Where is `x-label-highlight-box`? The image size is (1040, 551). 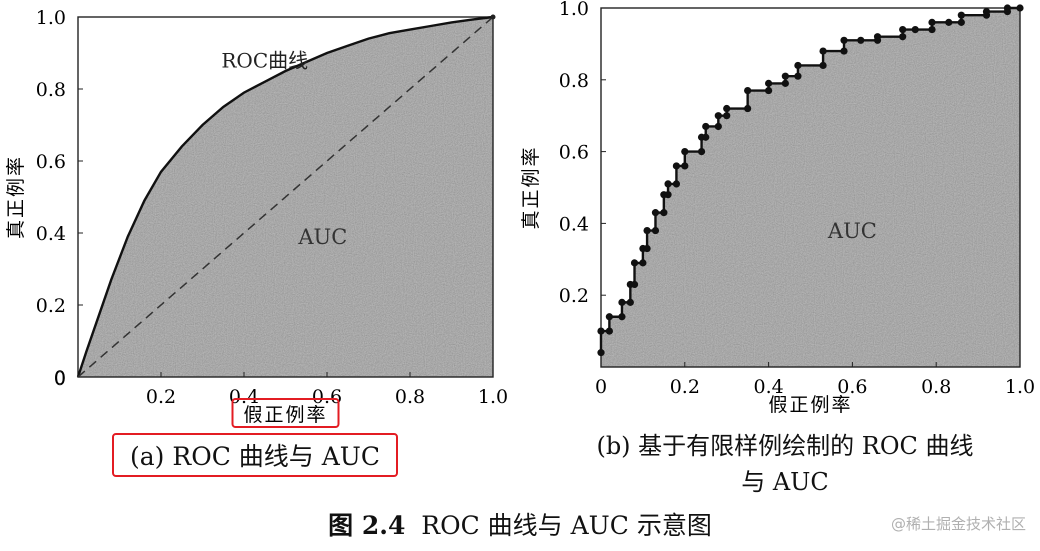
x-label-highlight-box is located at coordinates (285, 413).